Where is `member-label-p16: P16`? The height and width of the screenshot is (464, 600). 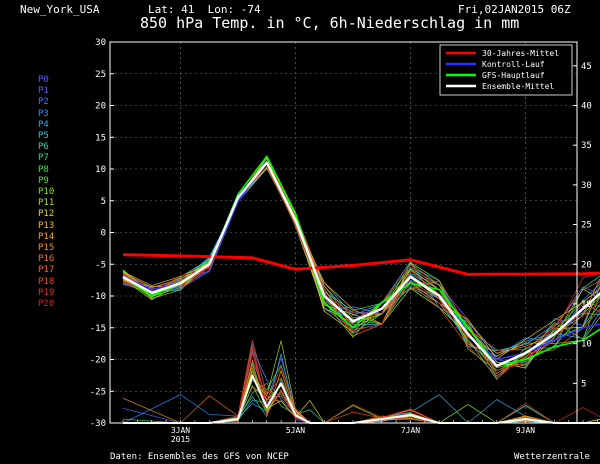
member-label-p16: P16 is located at coordinates (46, 259).